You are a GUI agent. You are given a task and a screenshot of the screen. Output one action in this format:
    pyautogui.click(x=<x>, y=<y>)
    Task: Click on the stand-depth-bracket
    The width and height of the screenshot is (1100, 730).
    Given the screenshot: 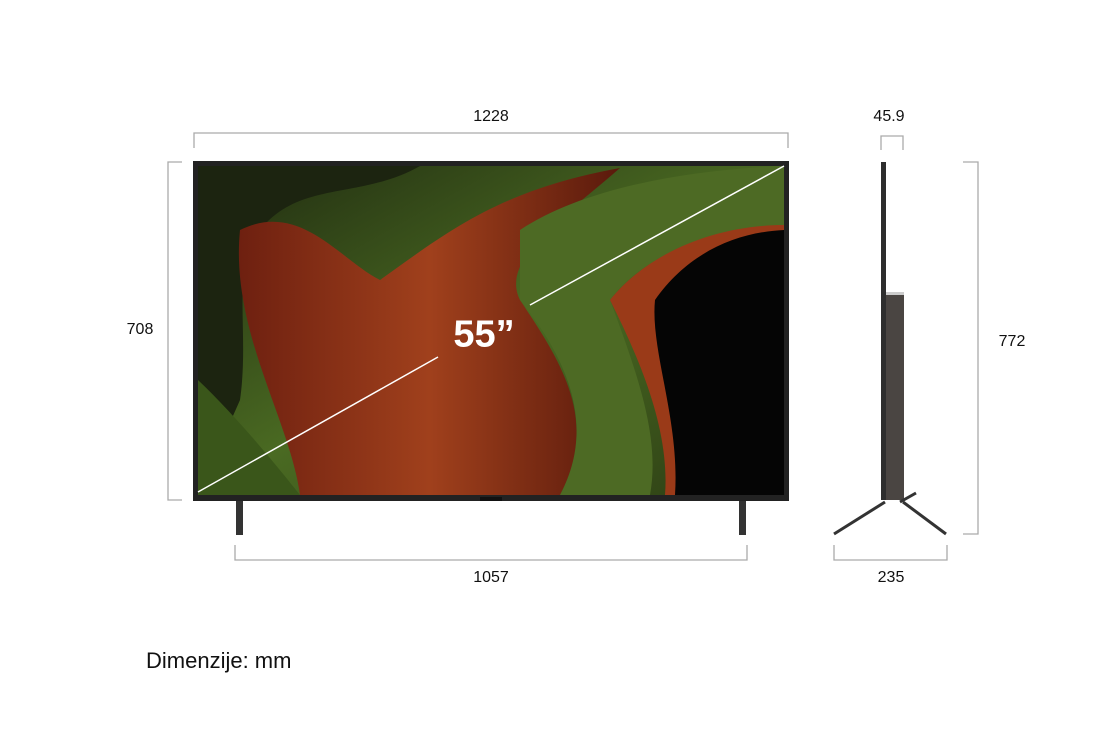 What is the action you would take?
    pyautogui.click(x=890, y=553)
    